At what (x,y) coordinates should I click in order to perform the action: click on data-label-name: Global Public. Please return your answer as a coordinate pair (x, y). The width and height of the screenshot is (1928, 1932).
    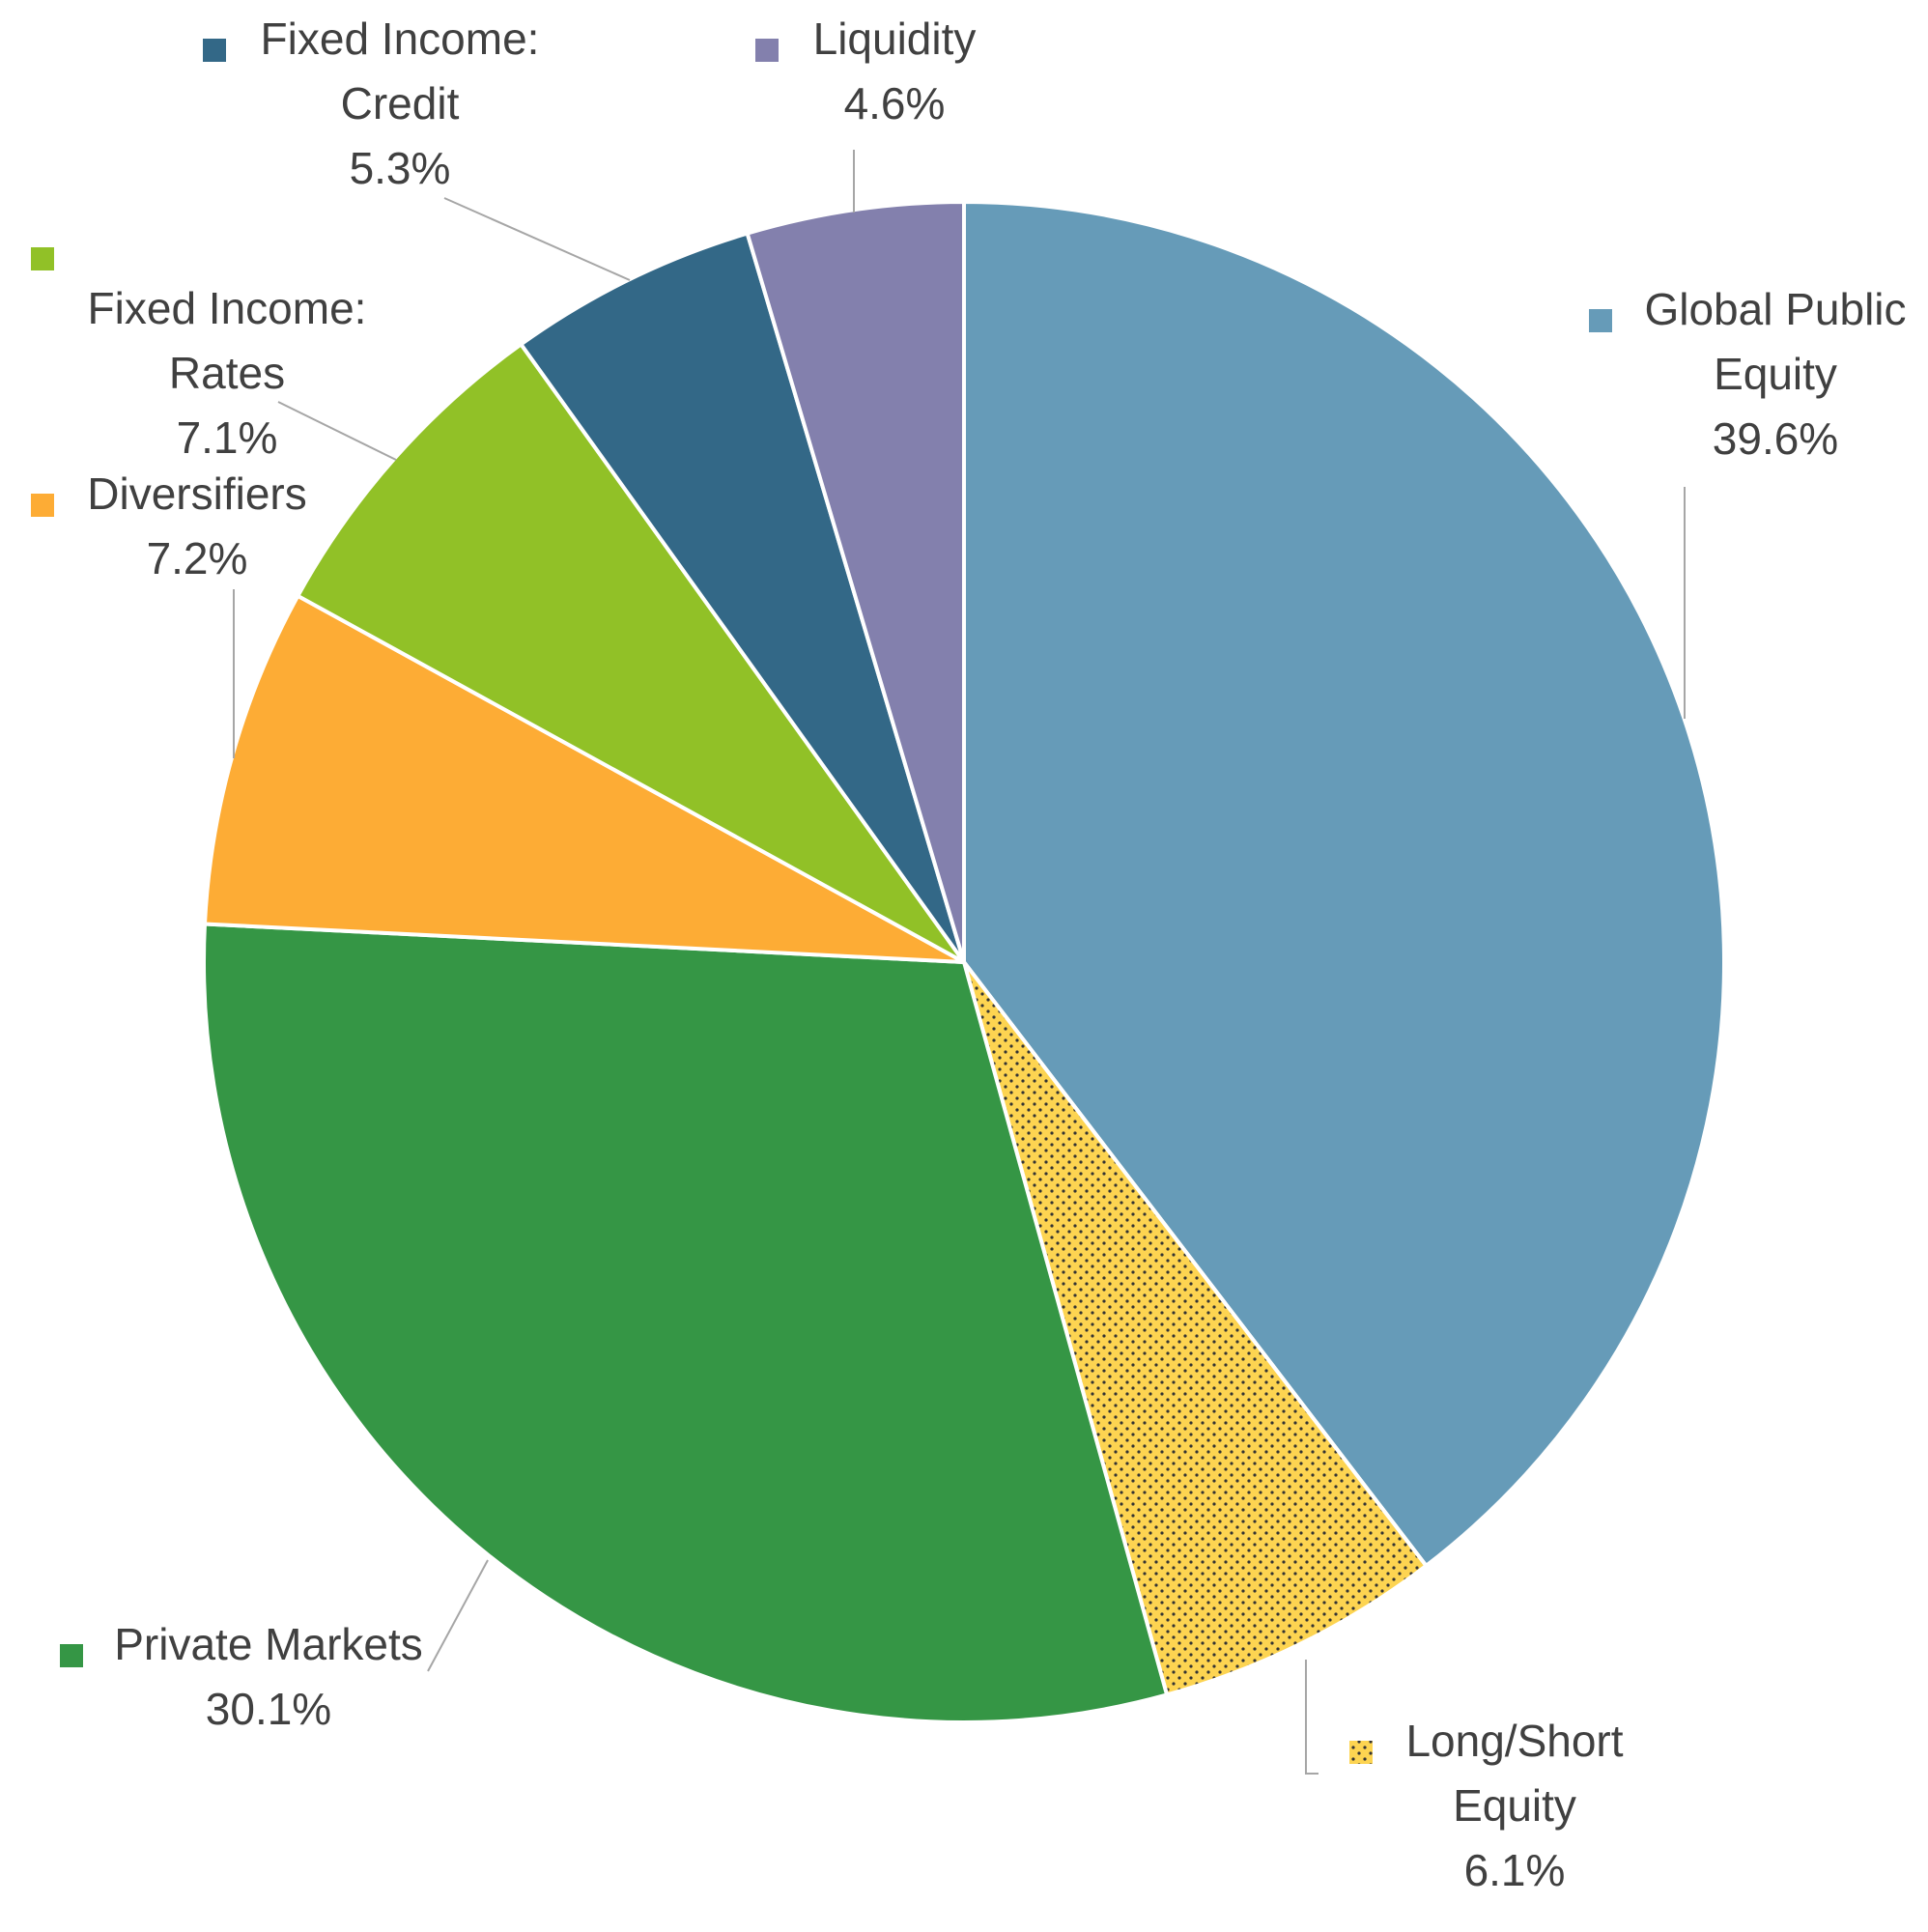
    Looking at the image, I should click on (1775, 309).